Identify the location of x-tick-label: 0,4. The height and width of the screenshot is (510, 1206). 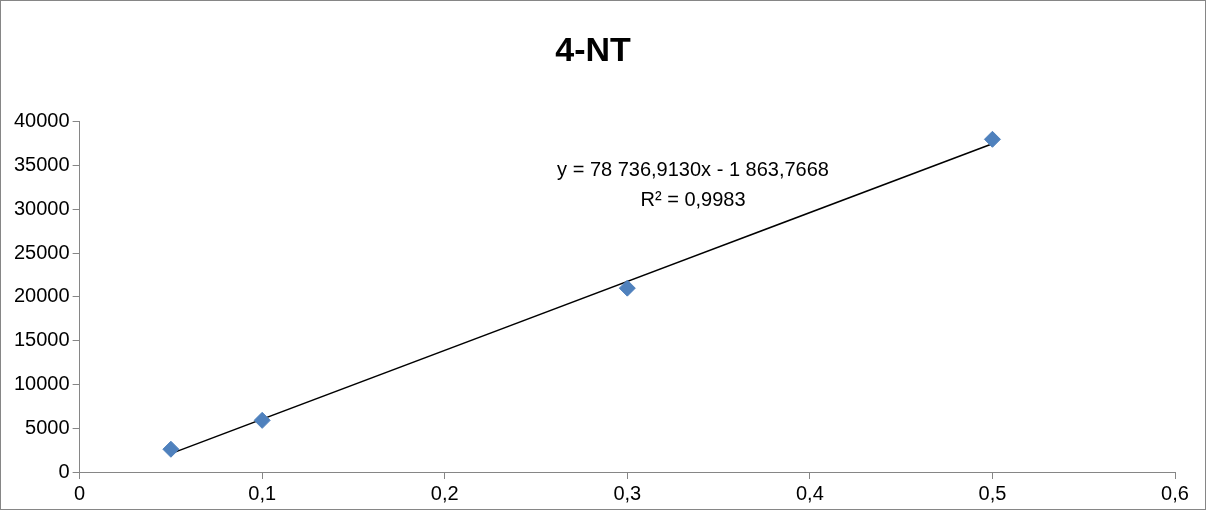
(809, 492).